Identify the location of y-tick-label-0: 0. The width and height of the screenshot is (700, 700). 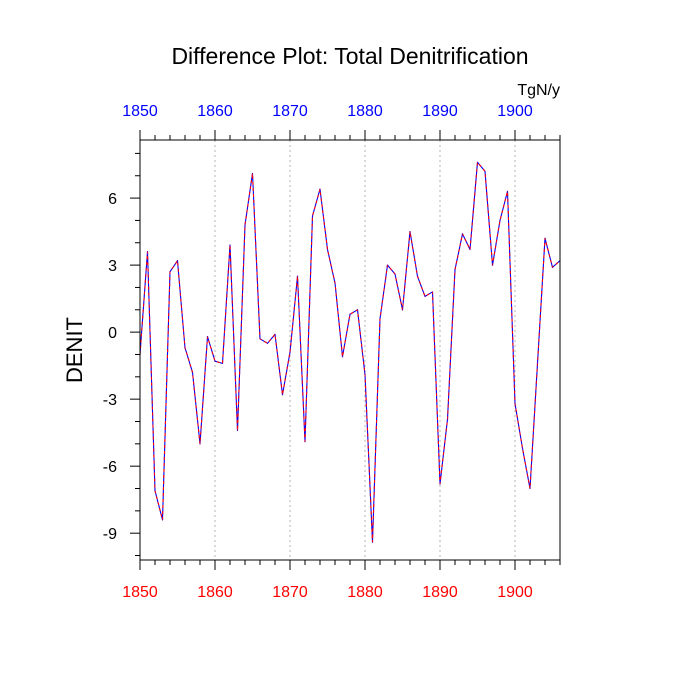
(112, 333).